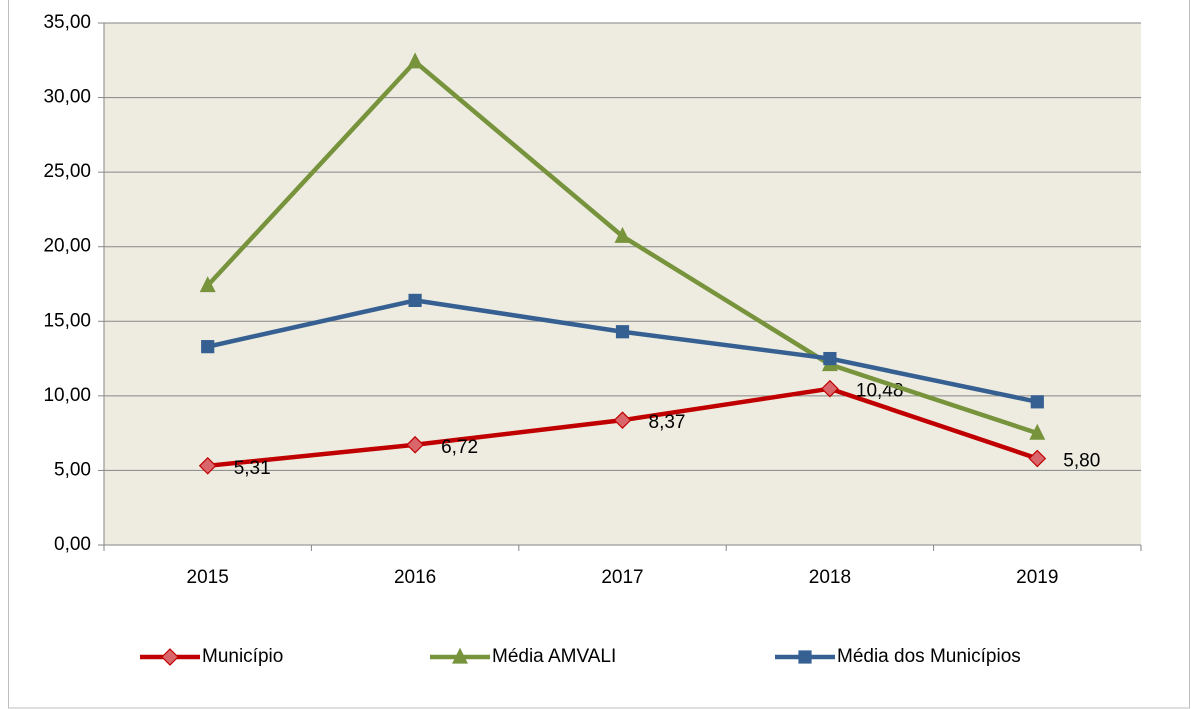  Describe the element at coordinates (415, 577) in the screenshot. I see `x-tick-label: 2016` at that location.